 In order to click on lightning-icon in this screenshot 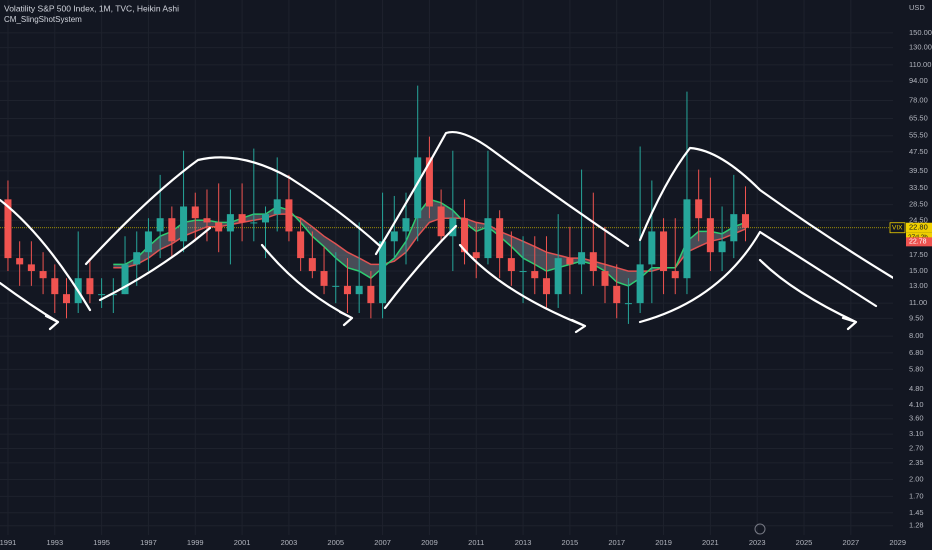, I will do `click(760, 529)`.